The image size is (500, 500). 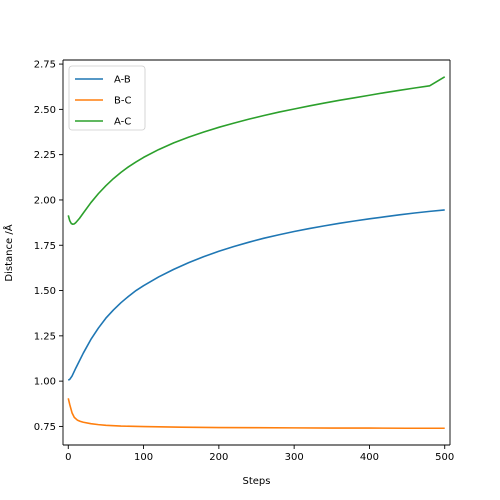 I want to click on x-tick-label: 500, so click(x=444, y=457).